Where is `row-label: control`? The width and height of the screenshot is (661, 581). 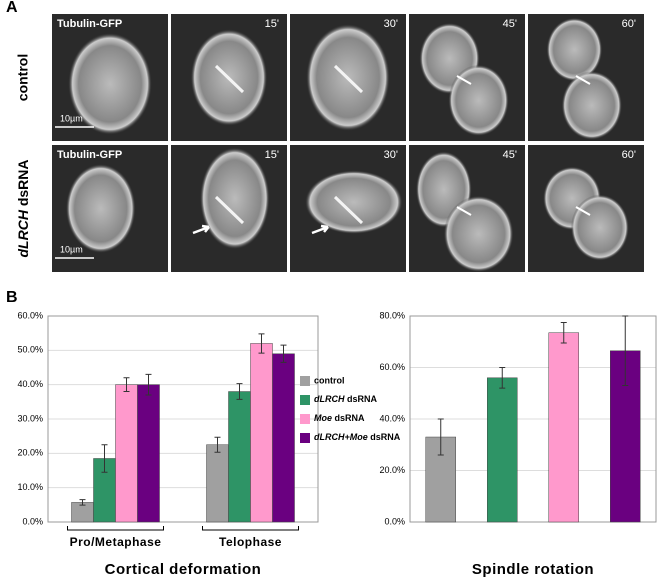 row-label: control is located at coordinates (23, 77).